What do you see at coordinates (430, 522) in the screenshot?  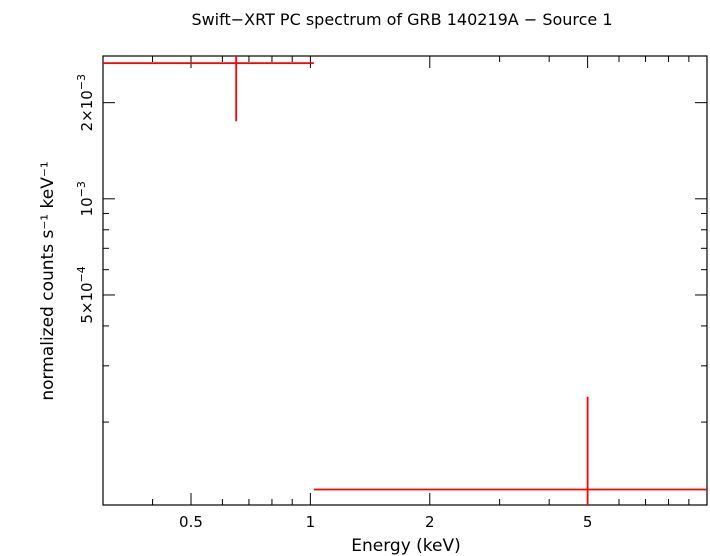 I see `x-tick-label: 2` at bounding box center [430, 522].